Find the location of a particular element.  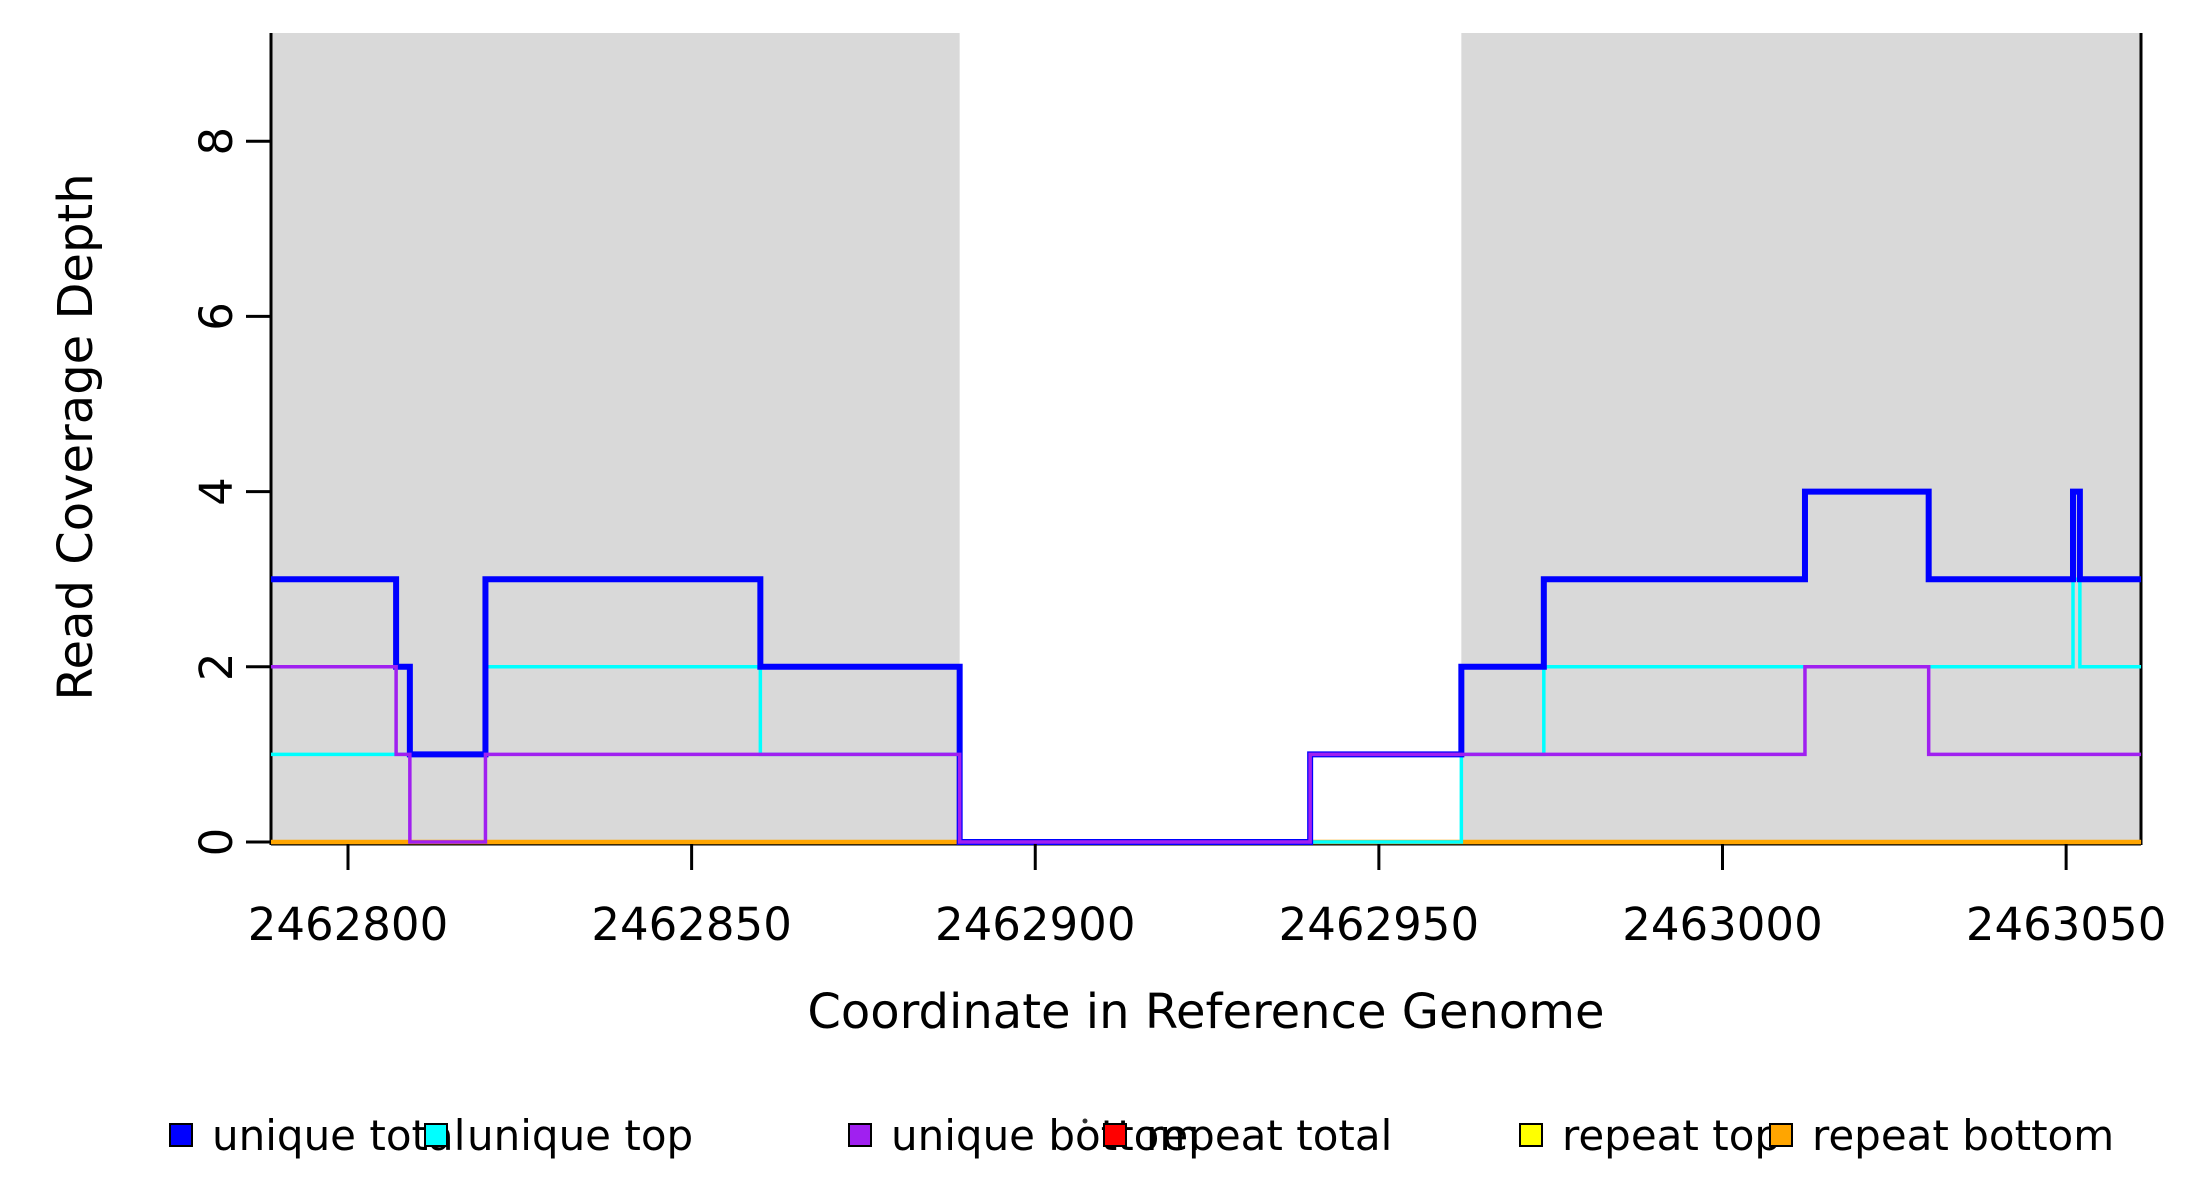

legend-label-repeat-total: repeat total is located at coordinates (1269, 1135).